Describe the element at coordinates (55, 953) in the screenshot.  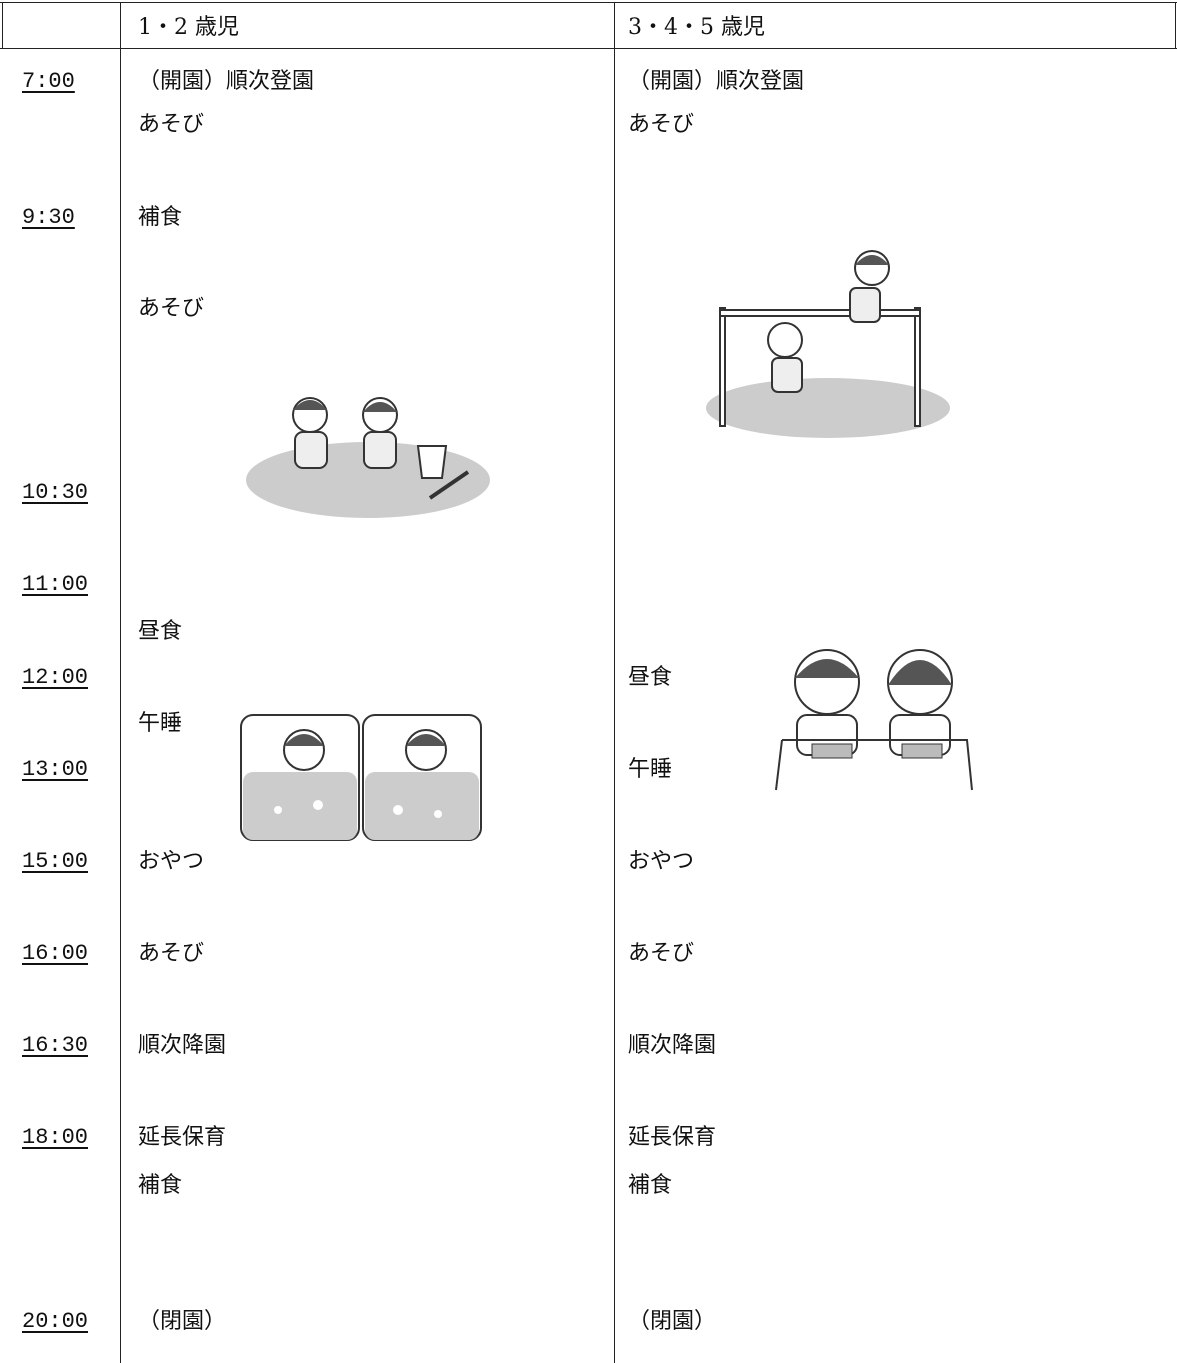
I see `time-label: 16:00` at that location.